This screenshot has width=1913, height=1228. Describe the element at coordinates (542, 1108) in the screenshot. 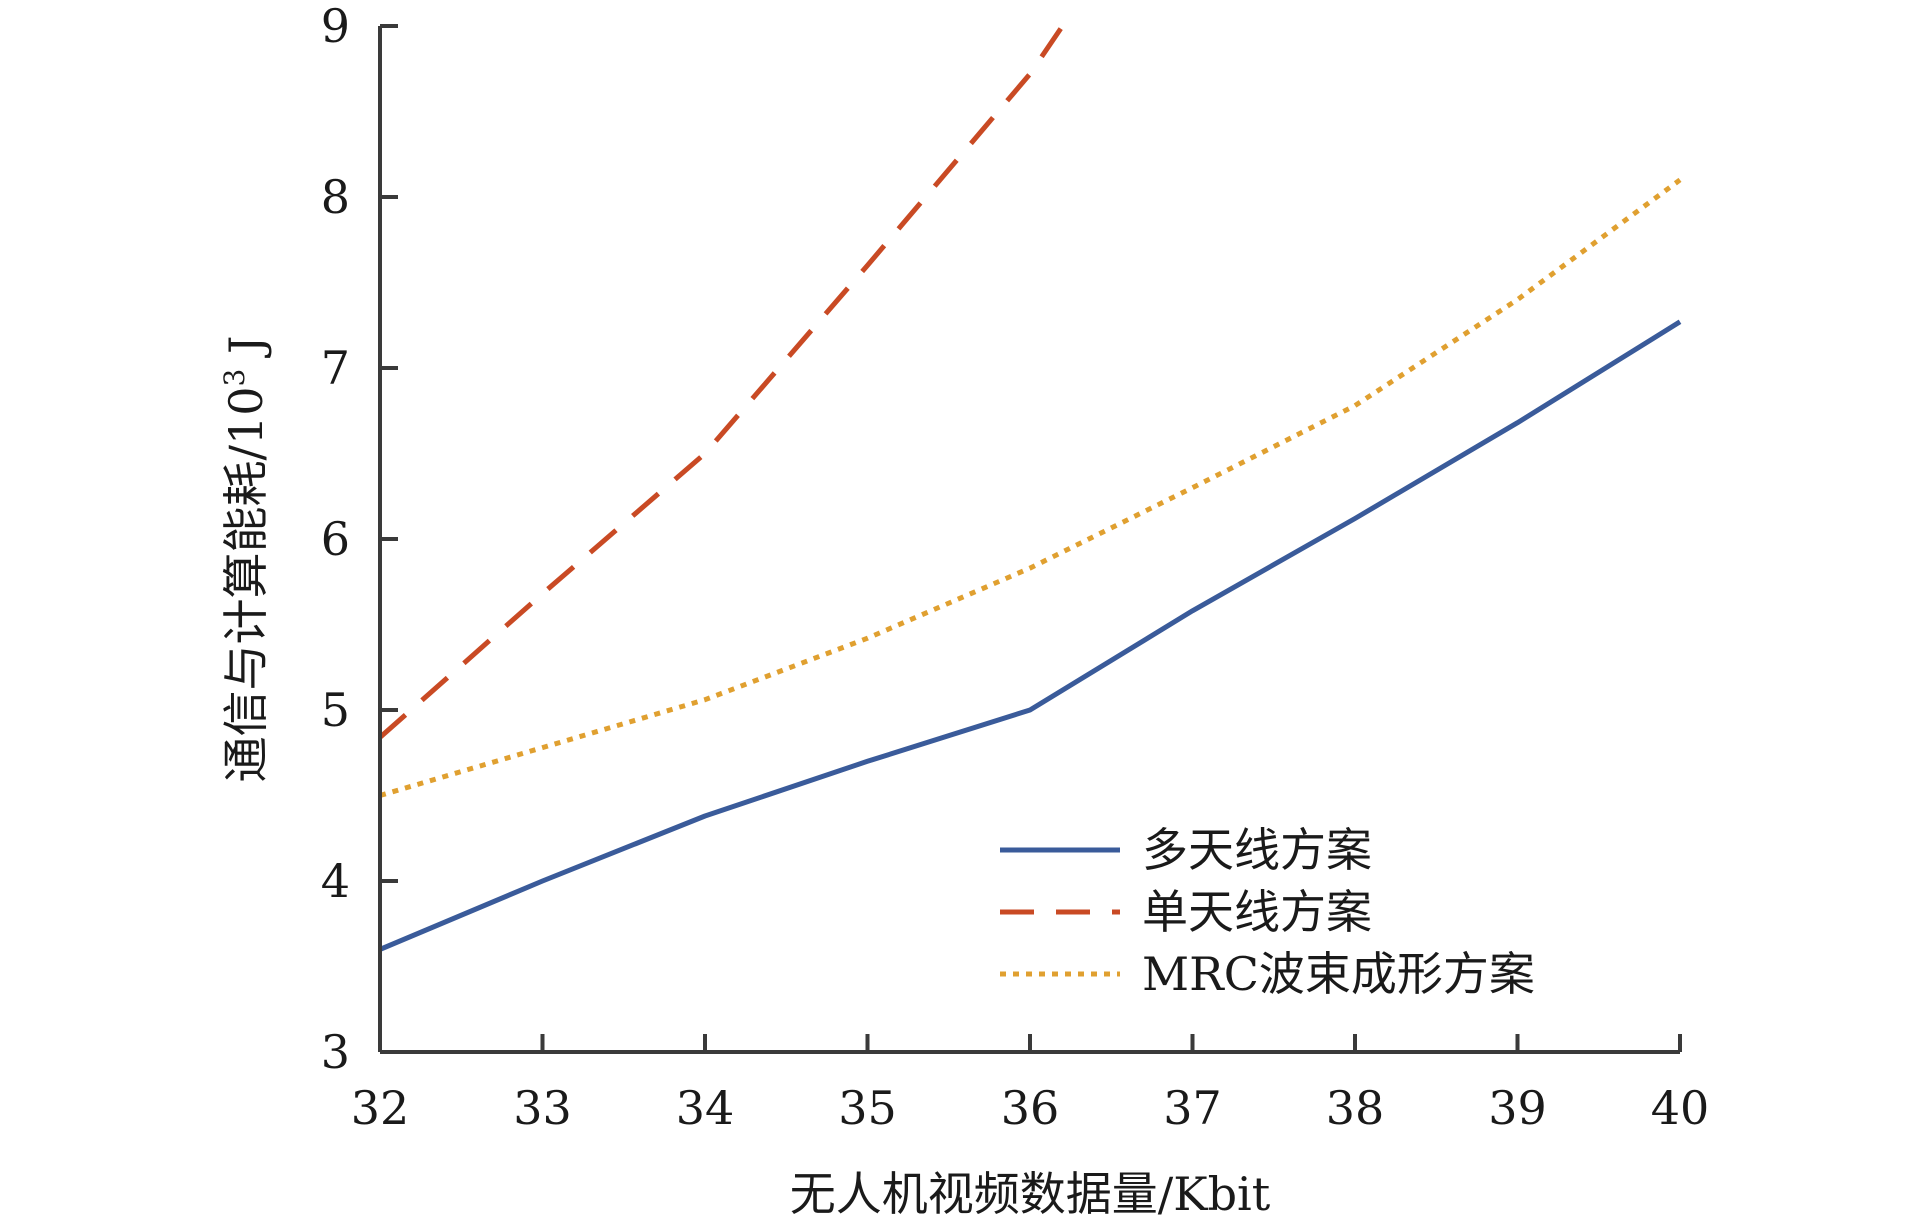

I see `x-tick-label: 33` at that location.